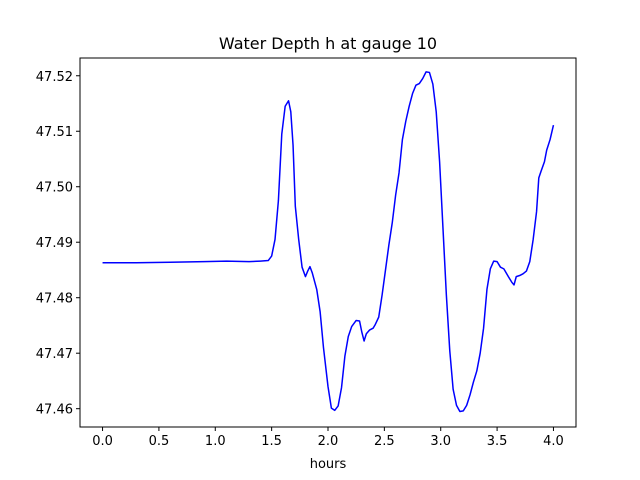 The width and height of the screenshot is (640, 480). What do you see at coordinates (328, 441) in the screenshot?
I see `x-tick-label: 2.0` at bounding box center [328, 441].